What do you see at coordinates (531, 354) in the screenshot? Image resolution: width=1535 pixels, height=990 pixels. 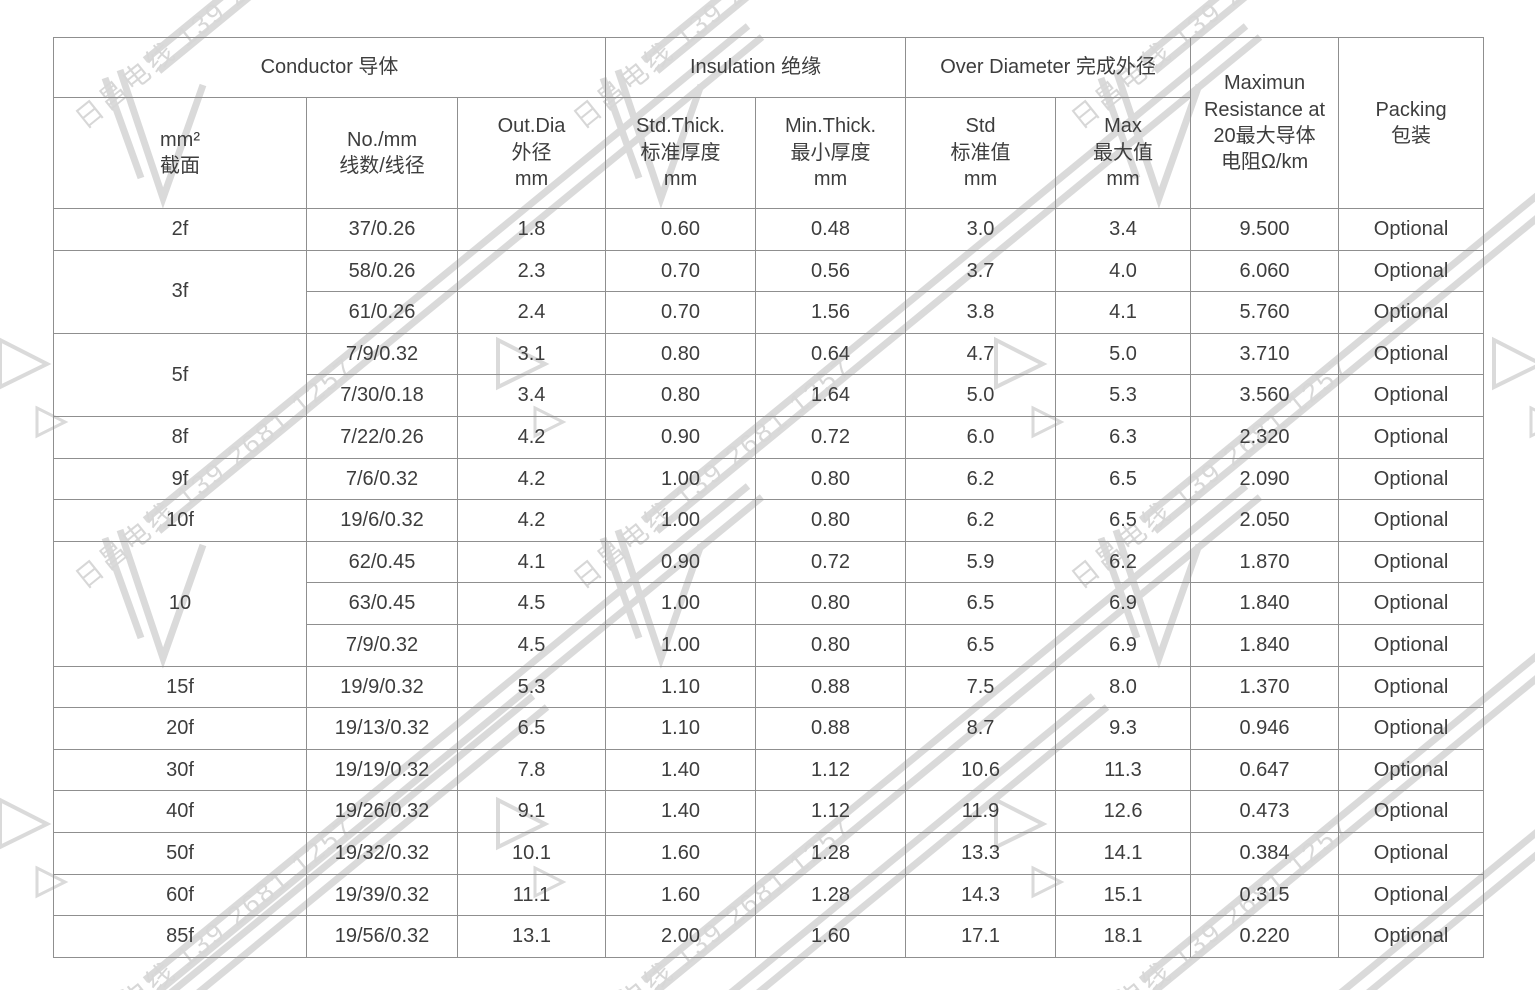 I see `value-cell: 3.1` at bounding box center [531, 354].